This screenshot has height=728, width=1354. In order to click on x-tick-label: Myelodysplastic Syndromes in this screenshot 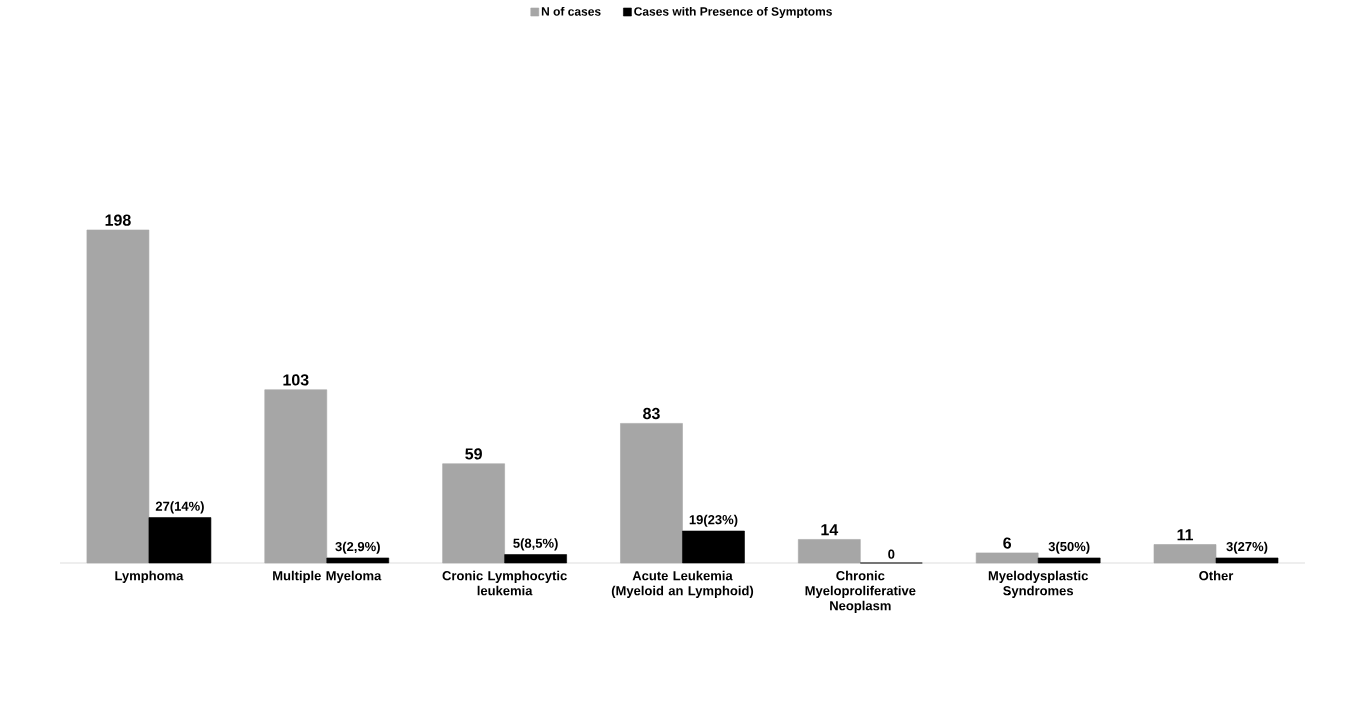, I will do `click(1038, 584)`.